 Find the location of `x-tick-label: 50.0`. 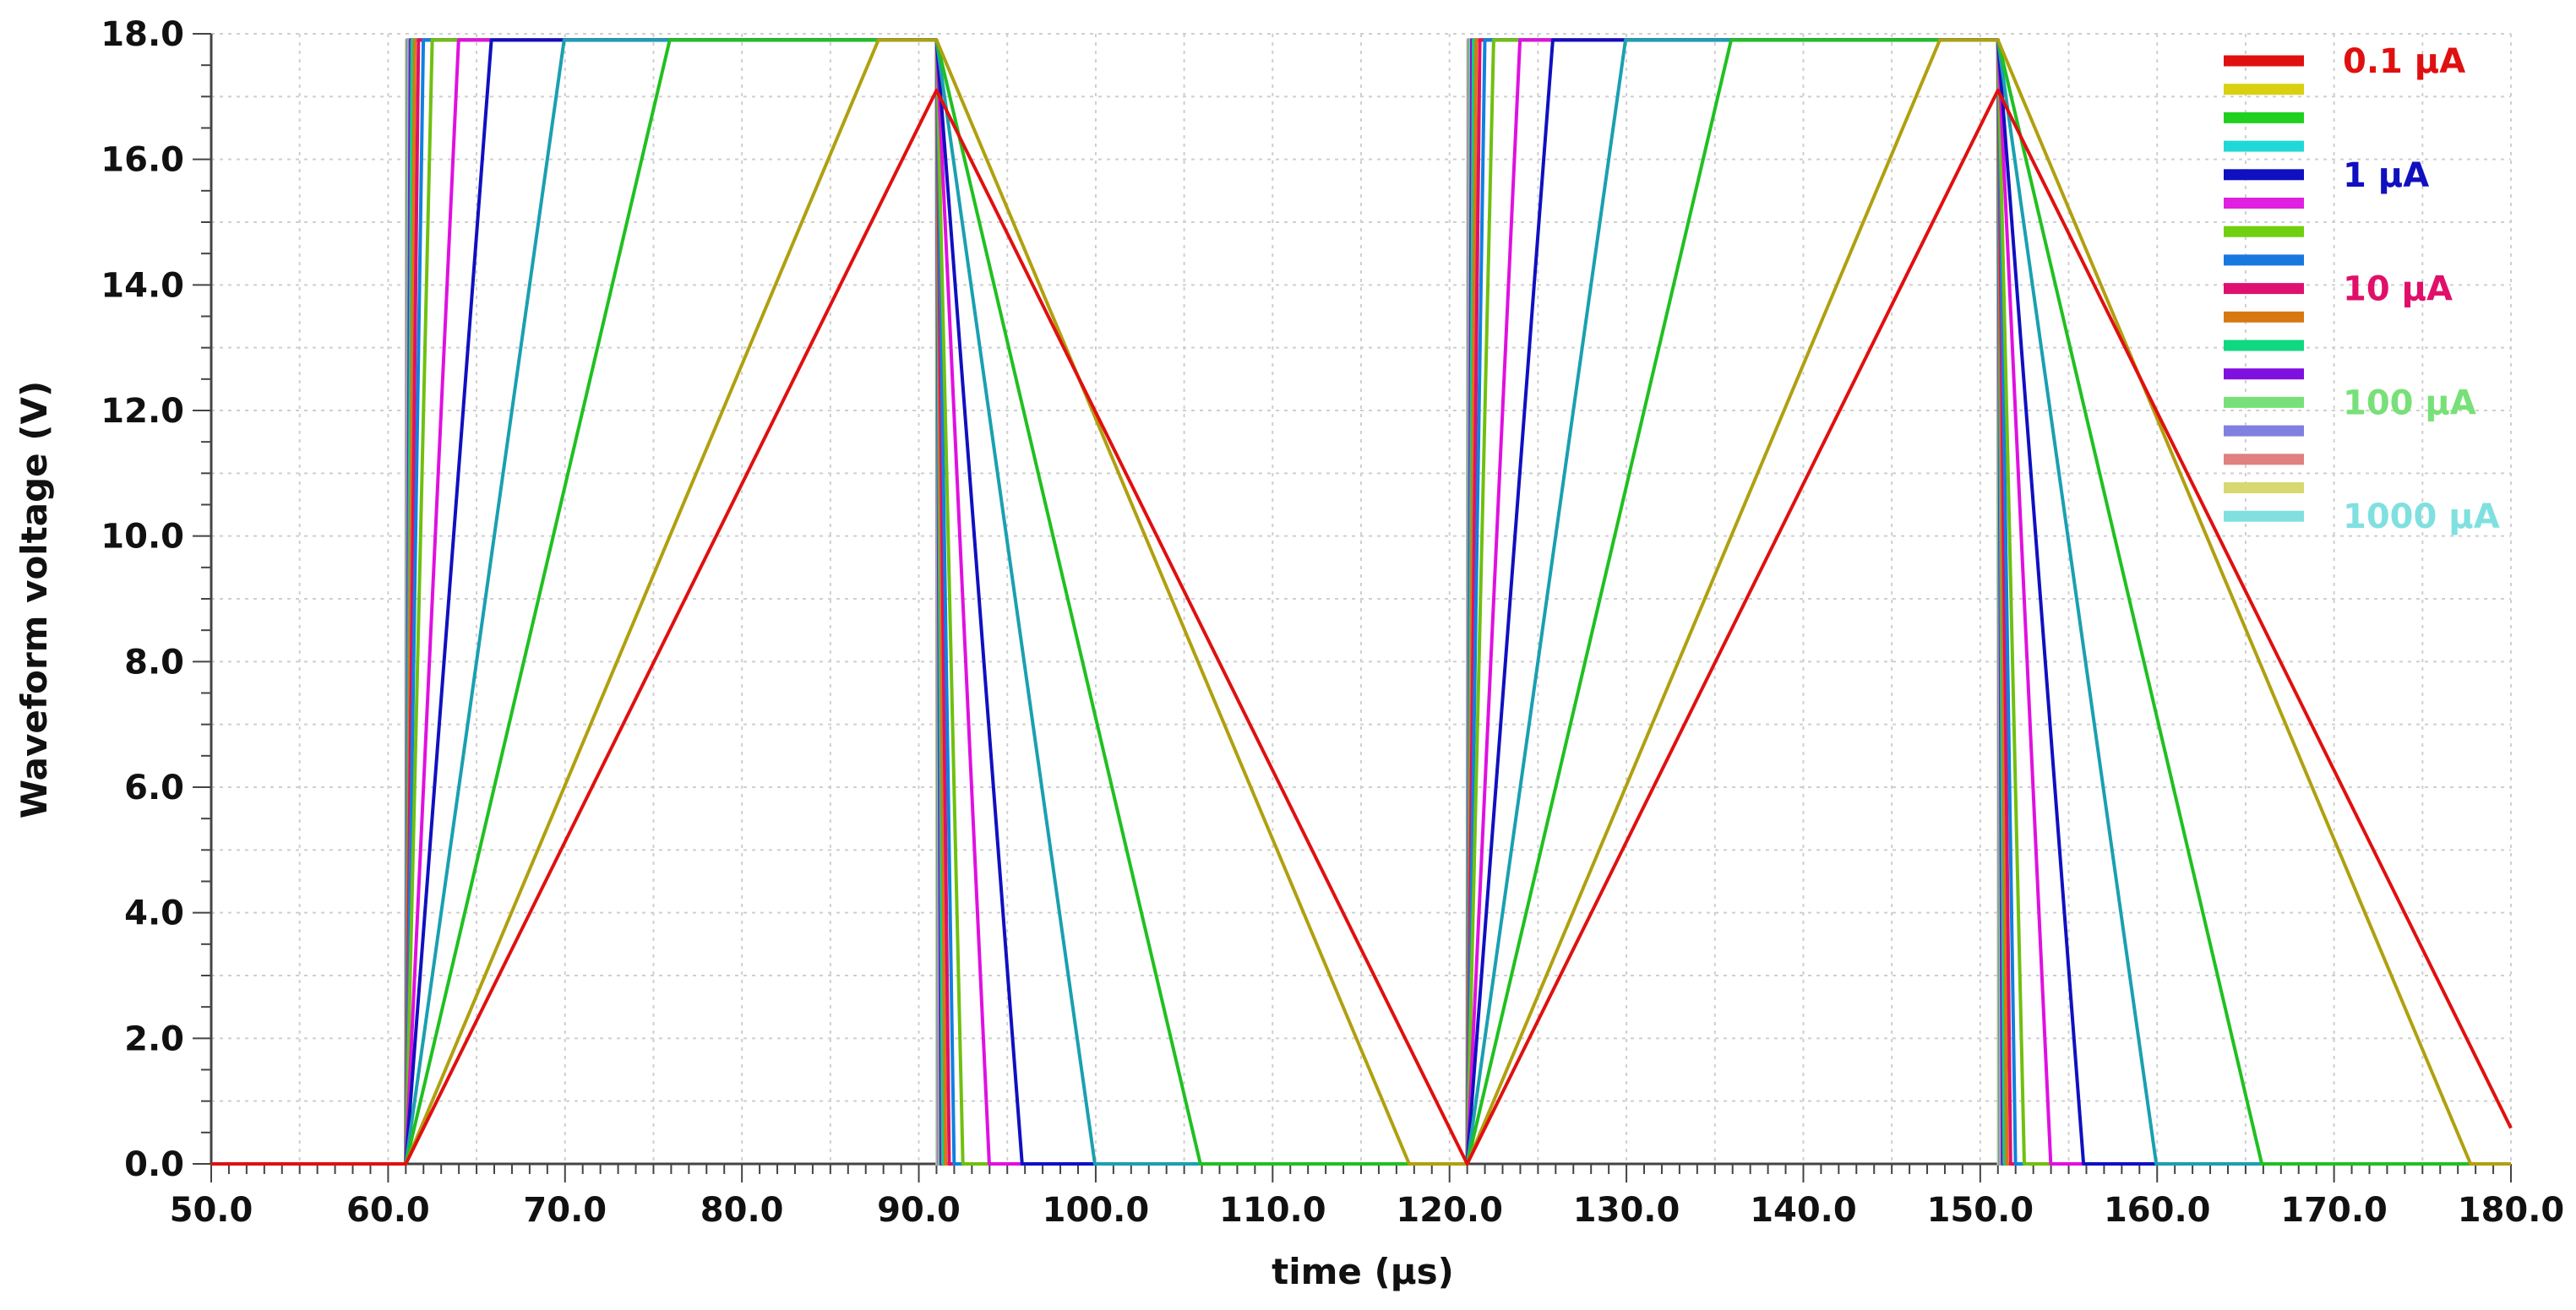

x-tick-label: 50.0 is located at coordinates (211, 1210).